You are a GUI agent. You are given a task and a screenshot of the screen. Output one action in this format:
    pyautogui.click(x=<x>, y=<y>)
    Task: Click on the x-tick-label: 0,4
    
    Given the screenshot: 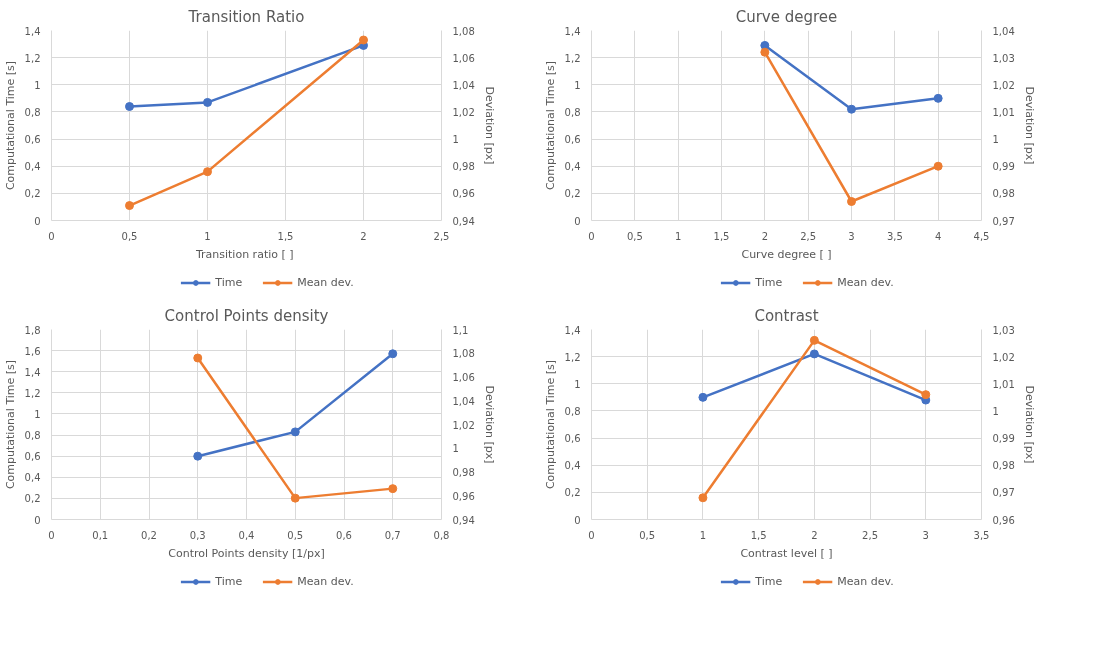 What is the action you would take?
    pyautogui.click(x=246, y=535)
    